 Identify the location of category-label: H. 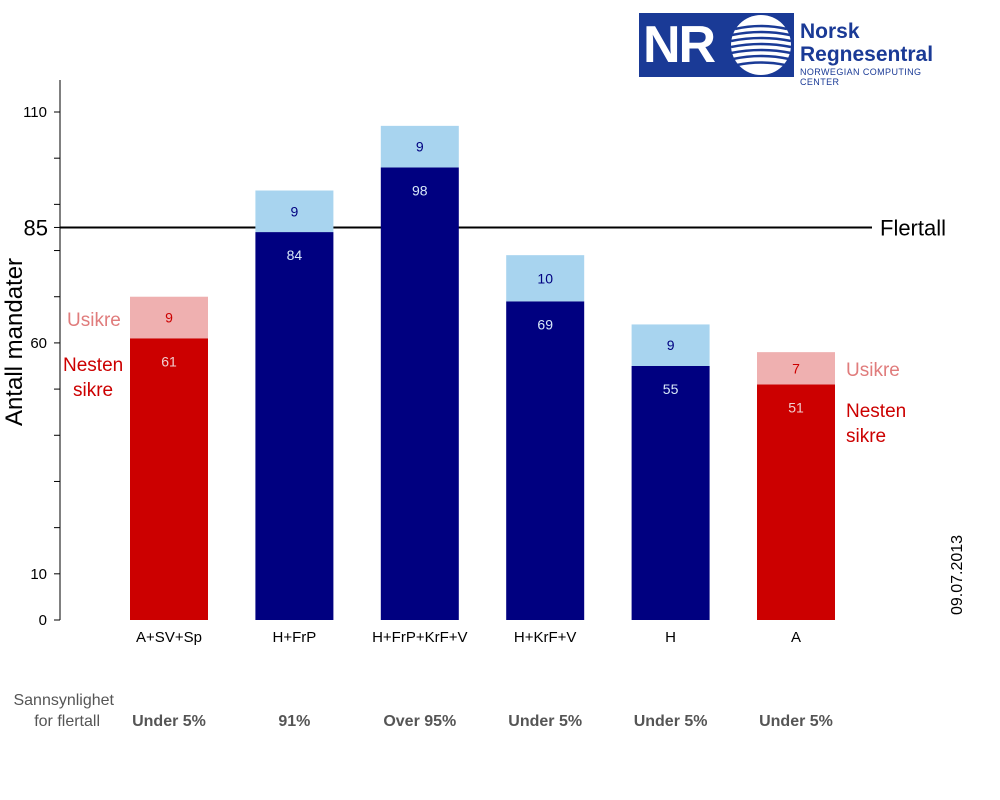
(670, 637).